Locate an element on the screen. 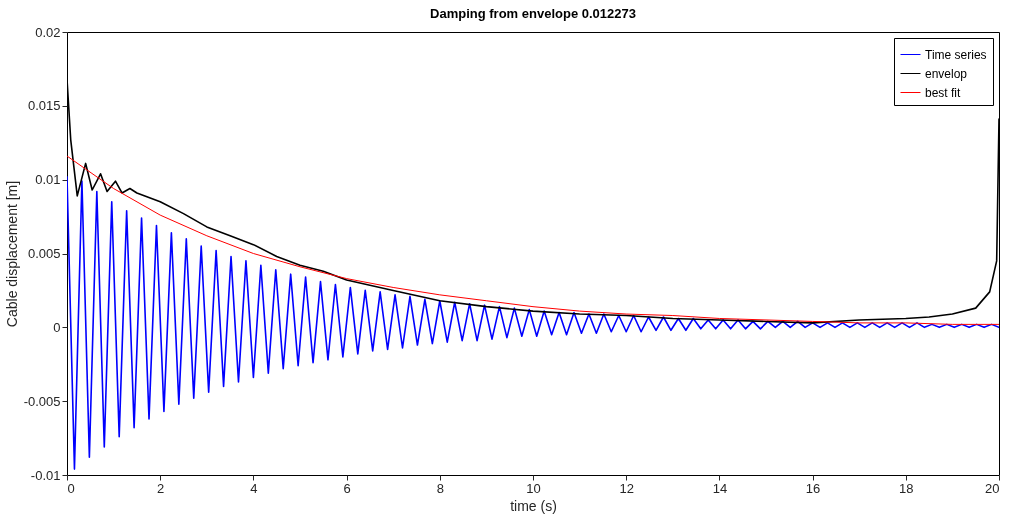 Image resolution: width=1034 pixels, height=529 pixels. x-tick-label: 14 is located at coordinates (720, 488).